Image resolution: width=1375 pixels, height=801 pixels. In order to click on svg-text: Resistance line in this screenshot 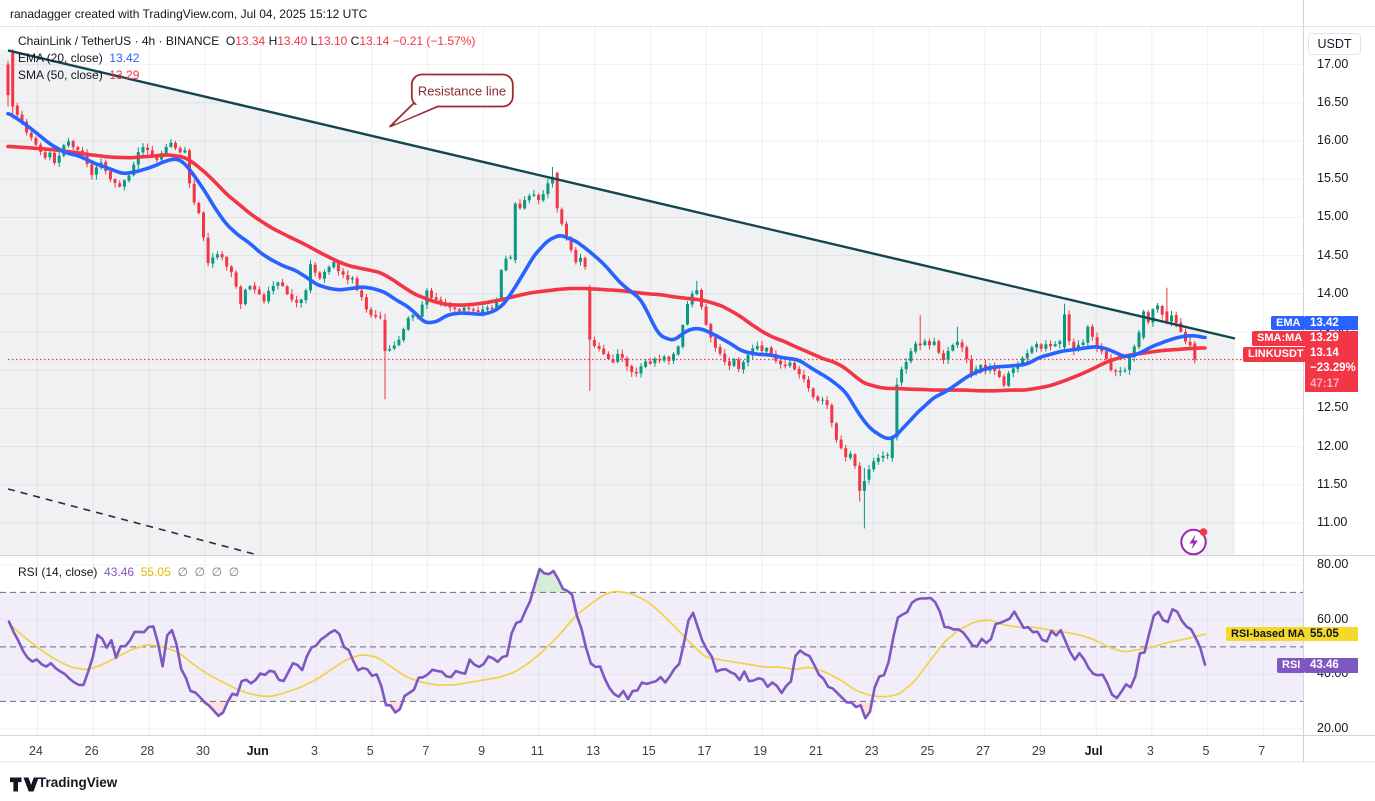, I will do `click(462, 91)`.